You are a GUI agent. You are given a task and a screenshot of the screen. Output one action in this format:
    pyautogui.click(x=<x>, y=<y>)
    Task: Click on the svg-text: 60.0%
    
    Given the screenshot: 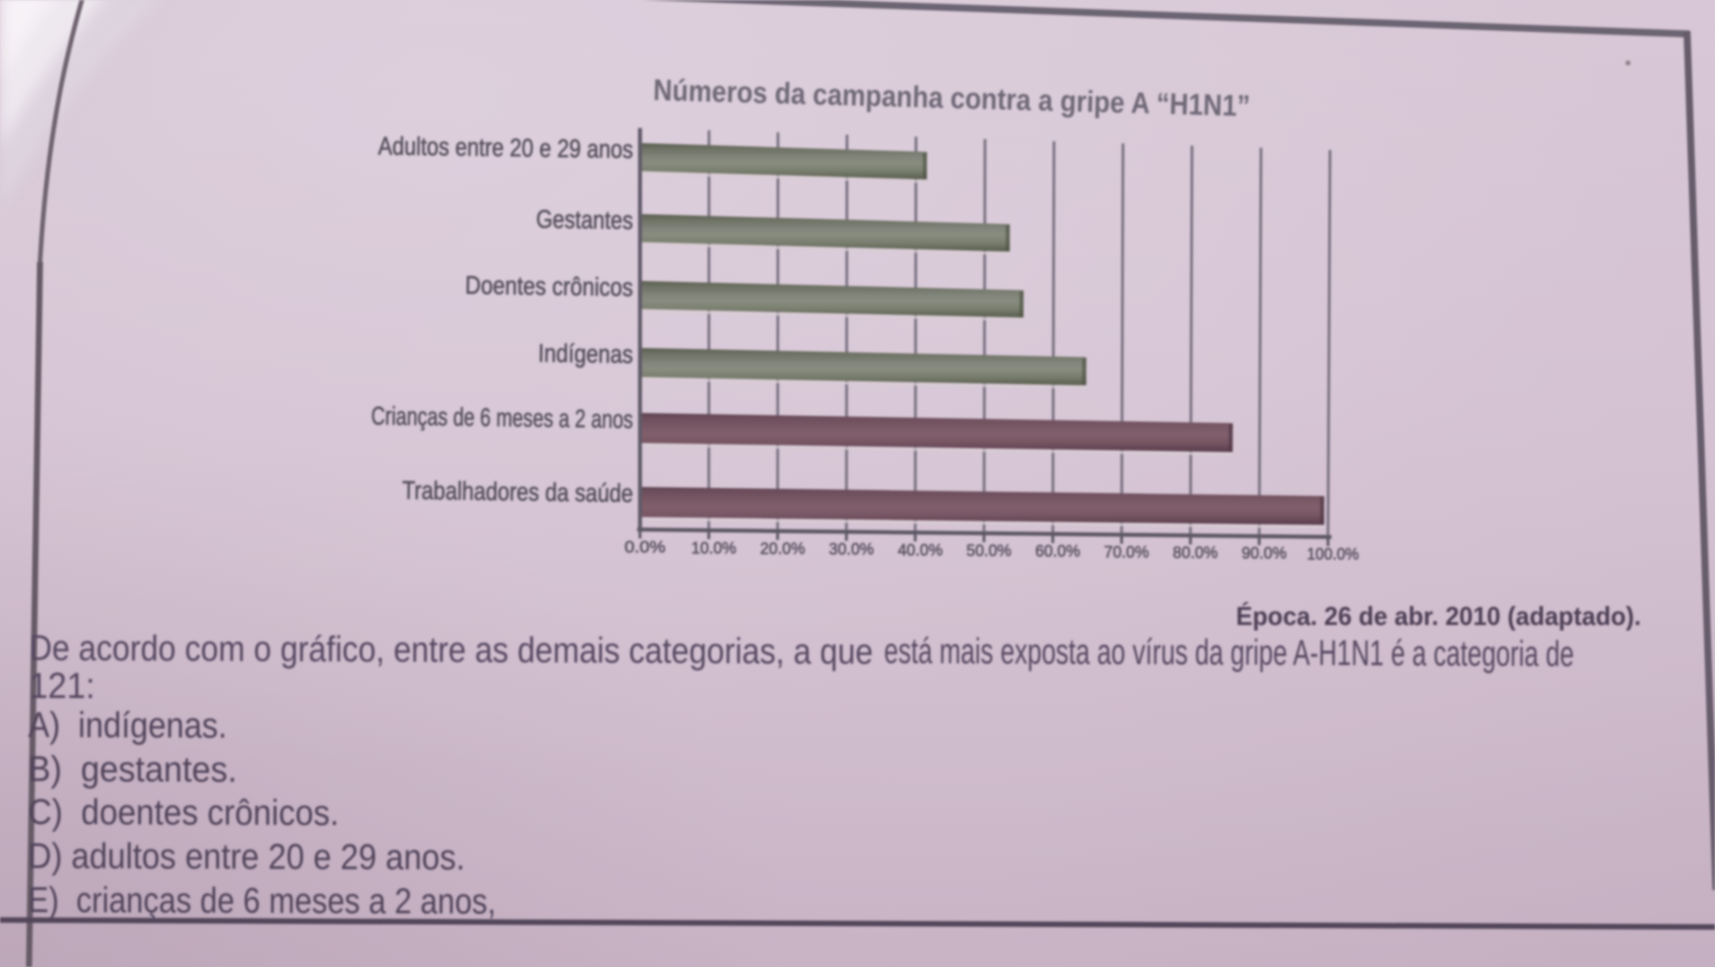 What is the action you would take?
    pyautogui.click(x=1057, y=551)
    